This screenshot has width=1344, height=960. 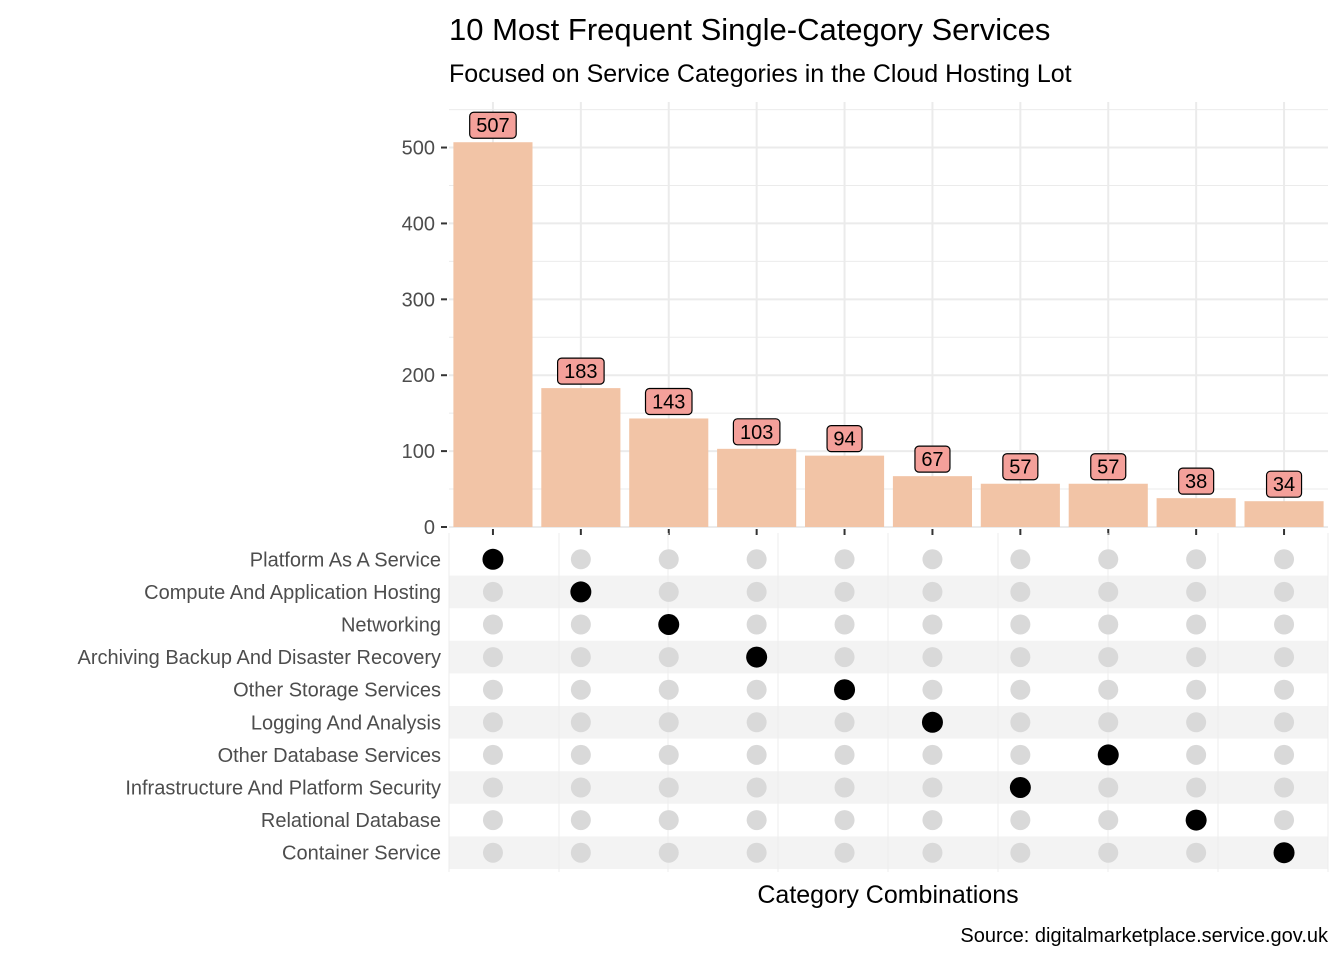 I want to click on value-label: 67, so click(x=932, y=460).